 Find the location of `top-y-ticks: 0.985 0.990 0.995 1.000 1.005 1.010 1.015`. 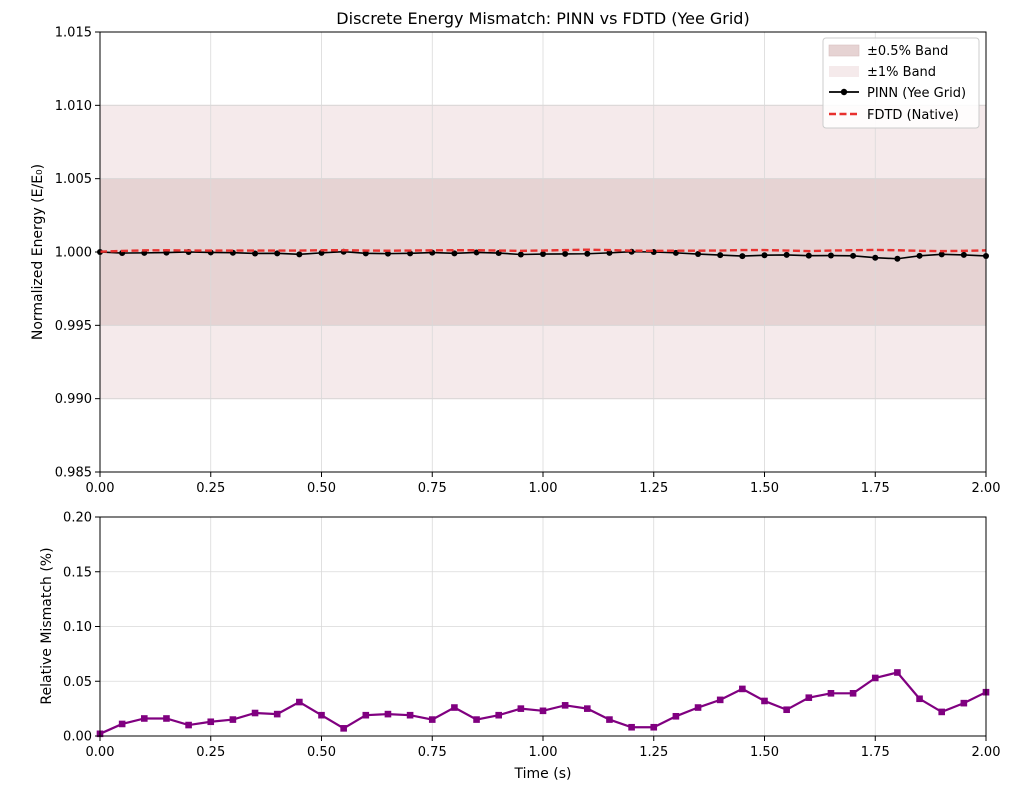

top-y-ticks: 0.985 0.990 0.995 1.000 1.005 1.010 1.015 is located at coordinates (77, 253).